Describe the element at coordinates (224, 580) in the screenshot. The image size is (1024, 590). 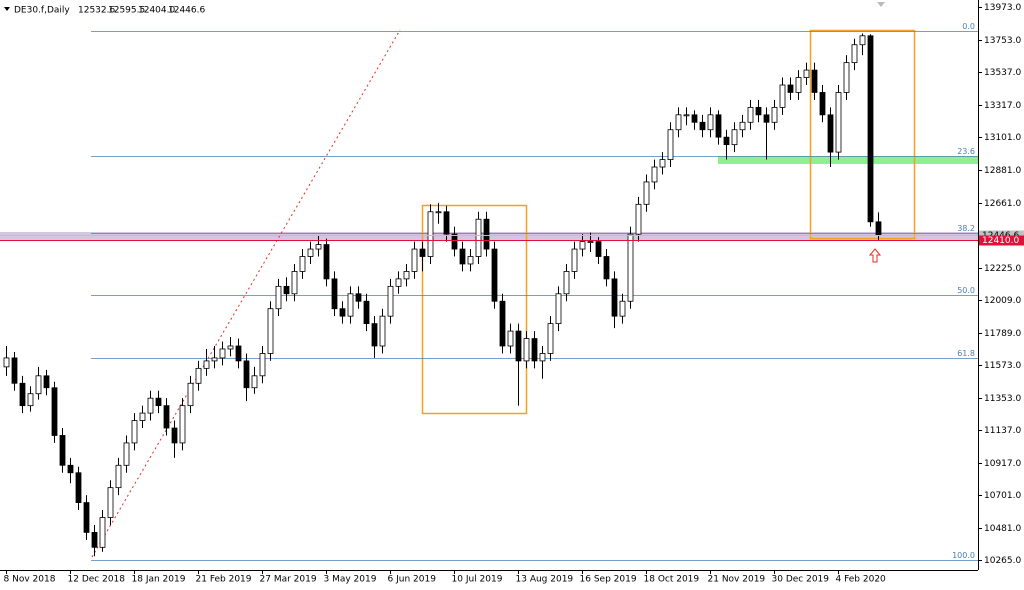
I see `x-tick-label: 21 Feb 2019` at that location.